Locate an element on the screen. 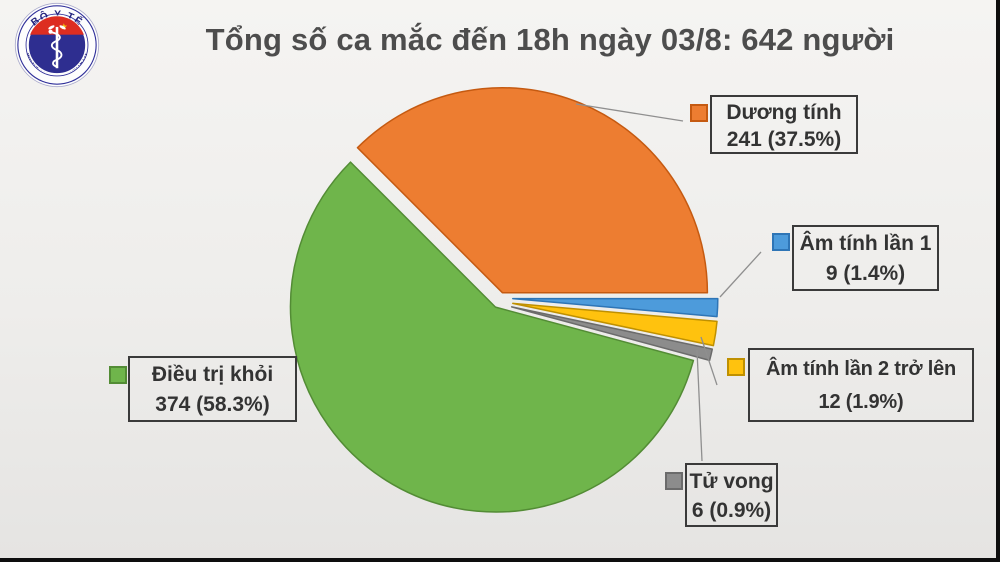  callout-label: Âm tính lần 2 trở lên is located at coordinates (861, 369).